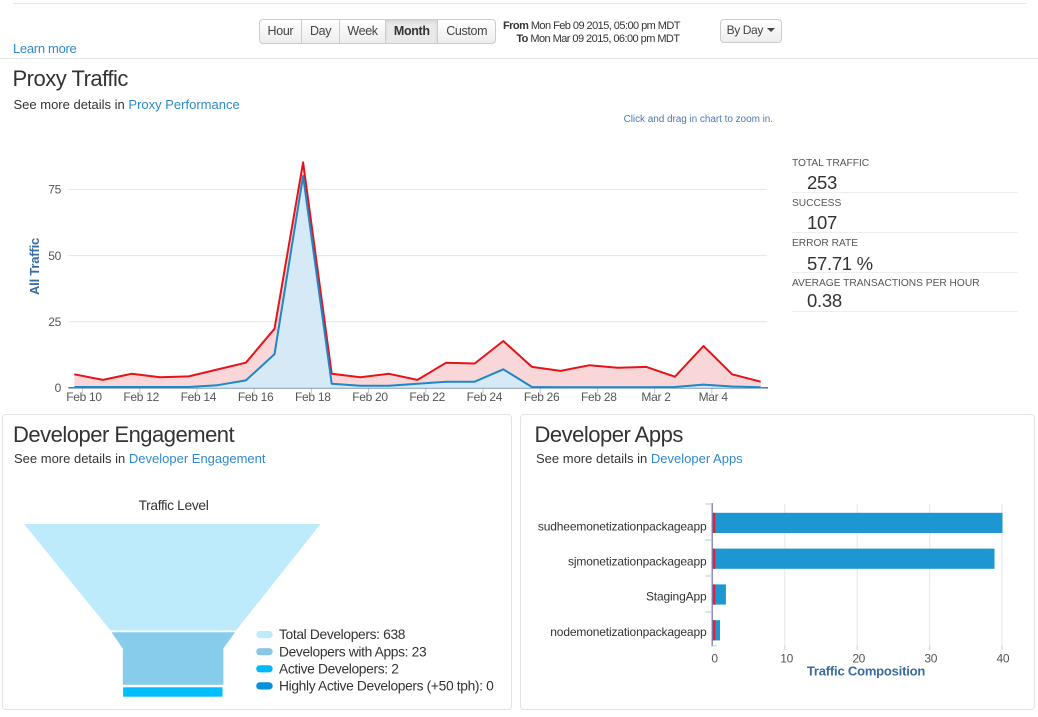  What do you see at coordinates (656, 397) in the screenshot?
I see `svg-text: Mar 2` at bounding box center [656, 397].